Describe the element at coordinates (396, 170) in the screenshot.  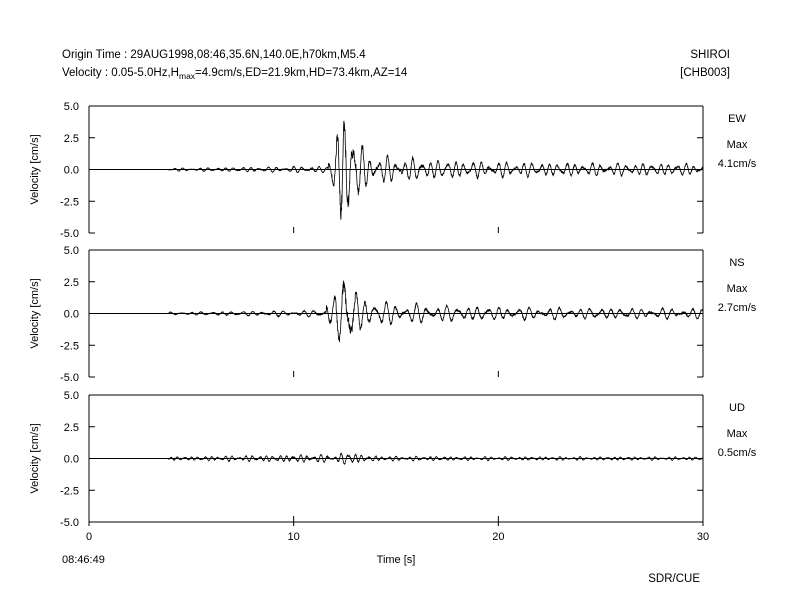
I see `waveform-ew` at that location.